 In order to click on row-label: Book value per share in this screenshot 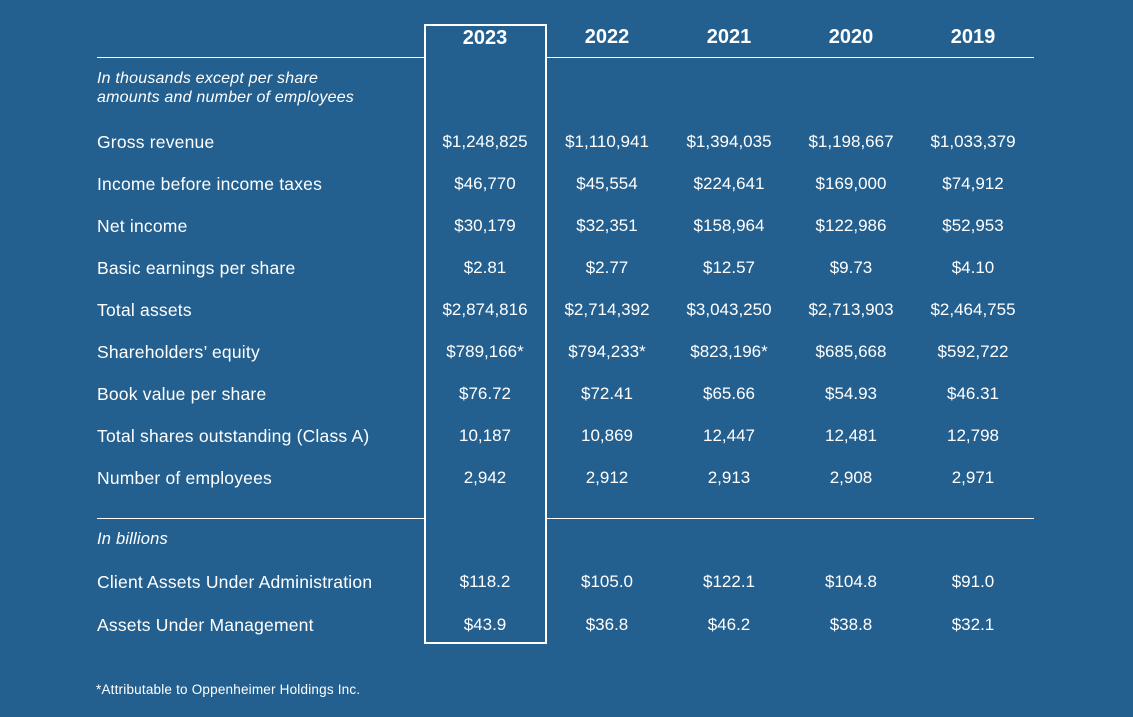, I will do `click(182, 393)`.